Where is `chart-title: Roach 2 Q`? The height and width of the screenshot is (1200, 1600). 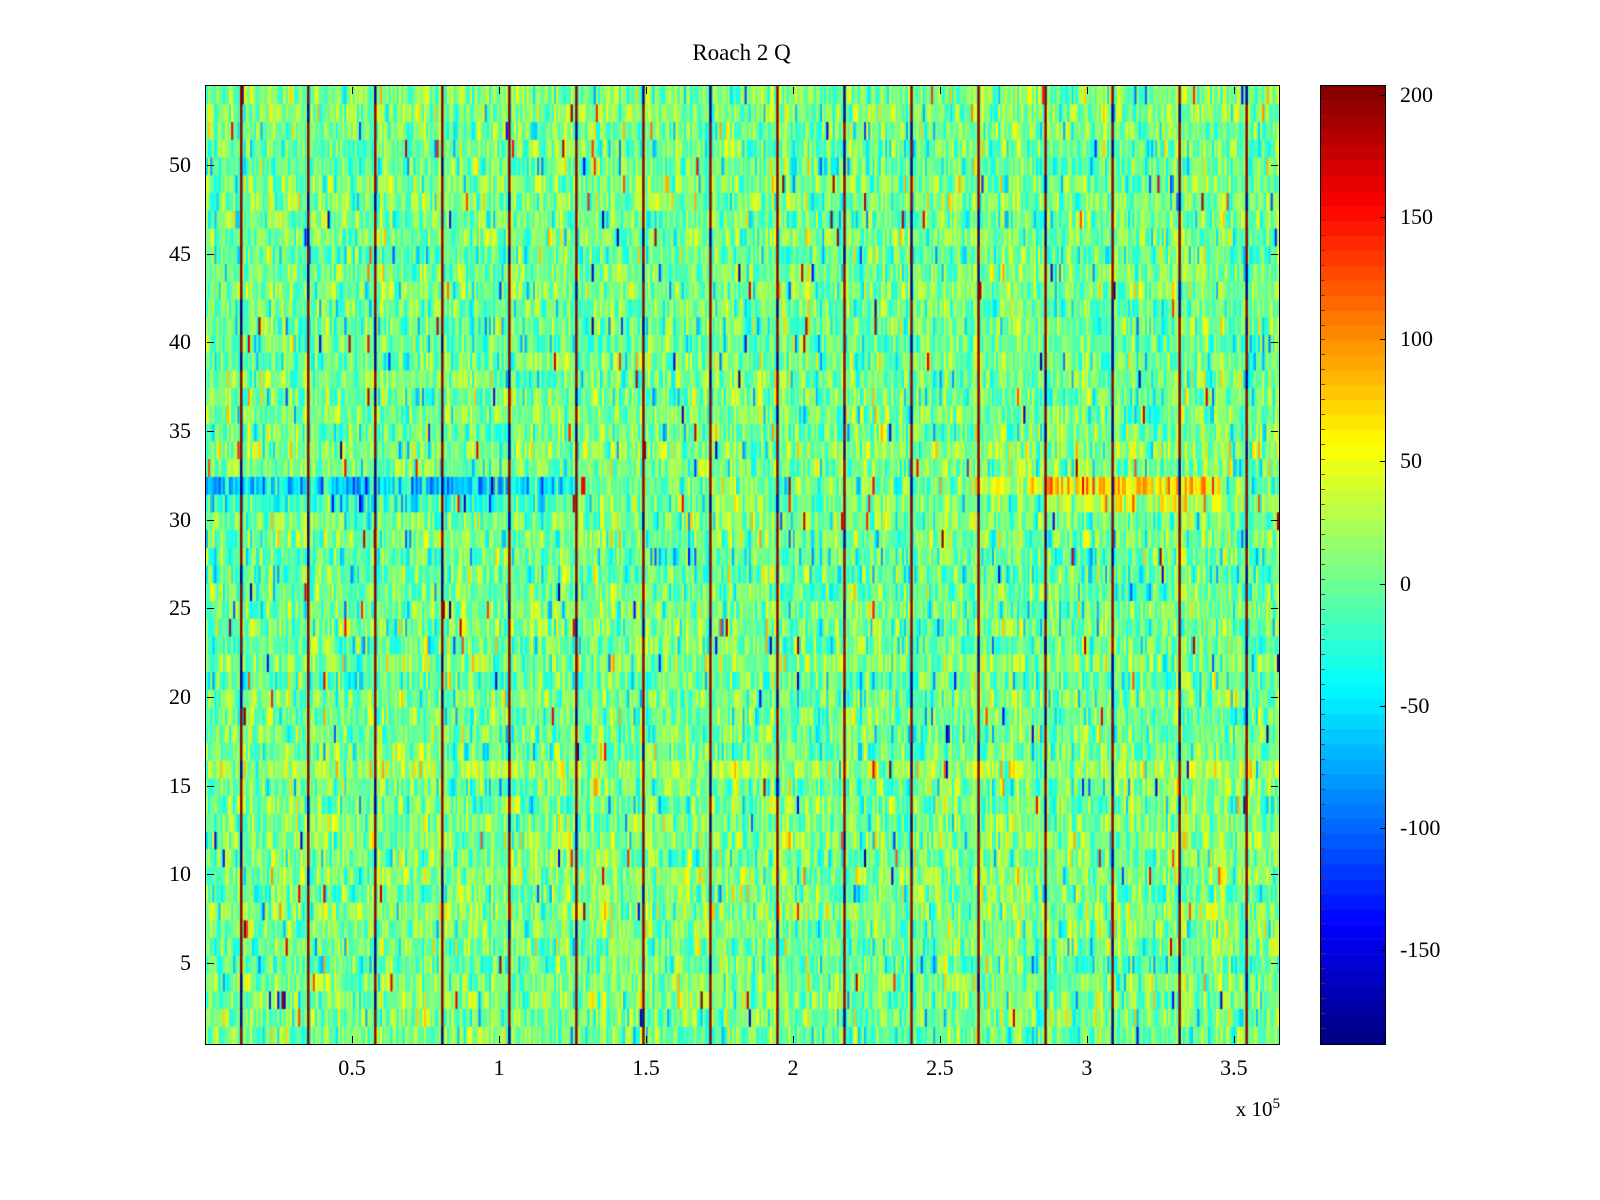
chart-title: Roach 2 Q is located at coordinates (741, 52).